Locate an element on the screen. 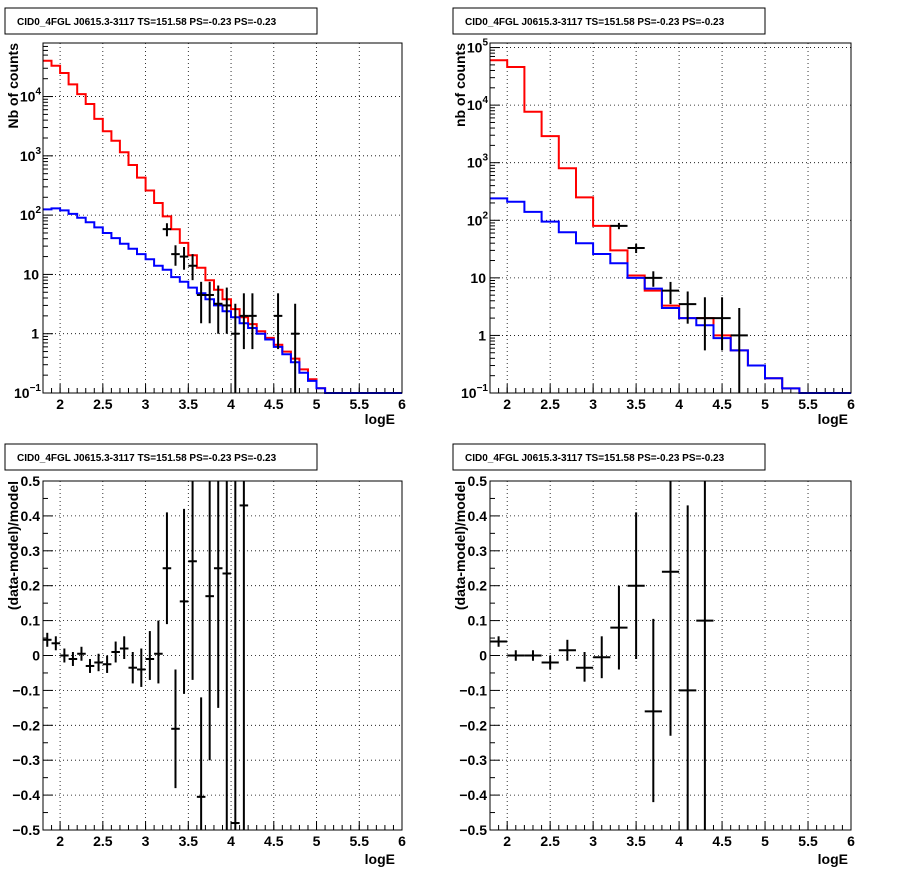 This screenshot has height=875, width=898. y-tick-label: 0 is located at coordinates (483, 656).